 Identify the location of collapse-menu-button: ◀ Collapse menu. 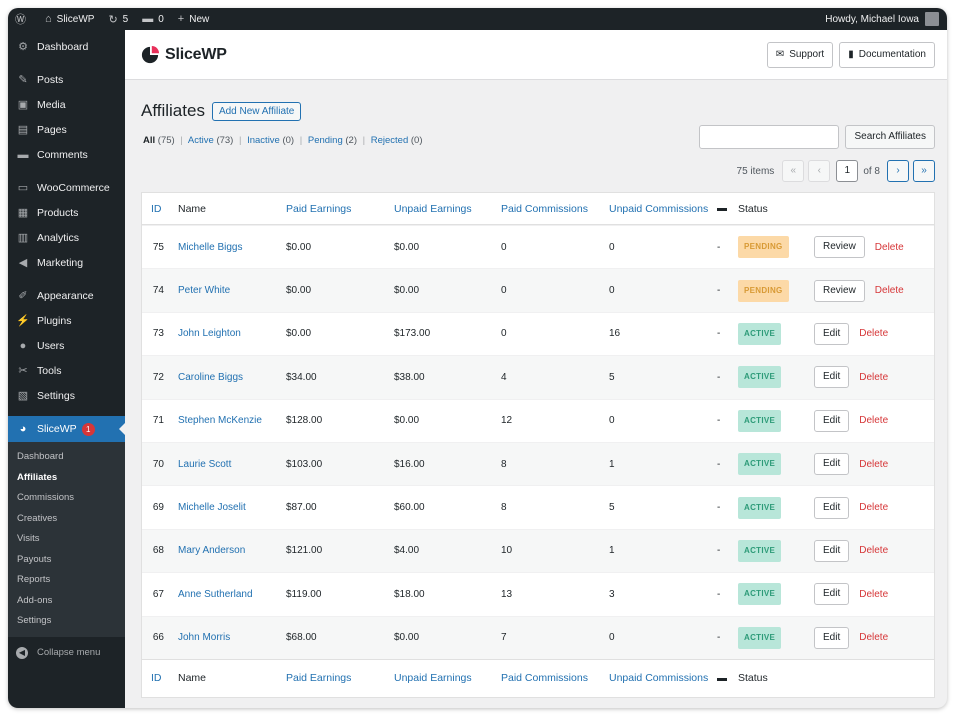
(66, 653).